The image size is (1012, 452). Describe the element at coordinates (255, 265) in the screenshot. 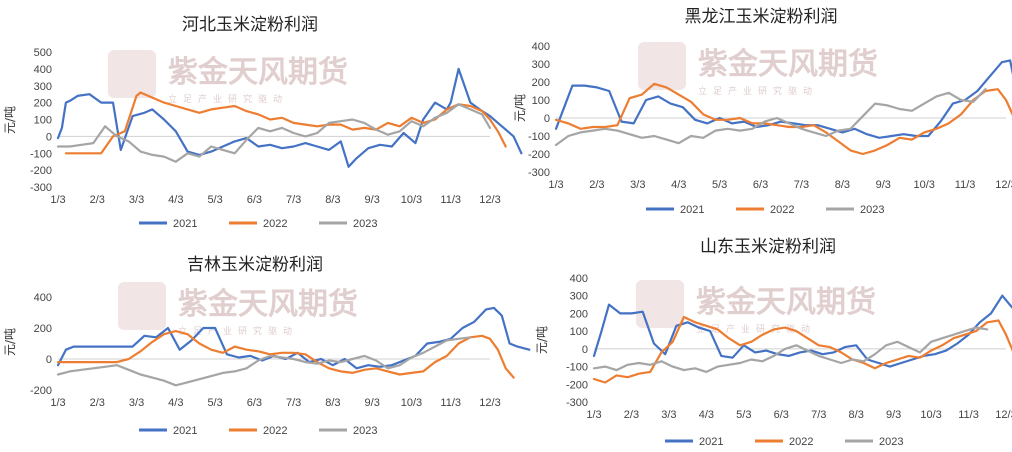

I see `chart-title: 吉林玉米淀粉利润` at that location.